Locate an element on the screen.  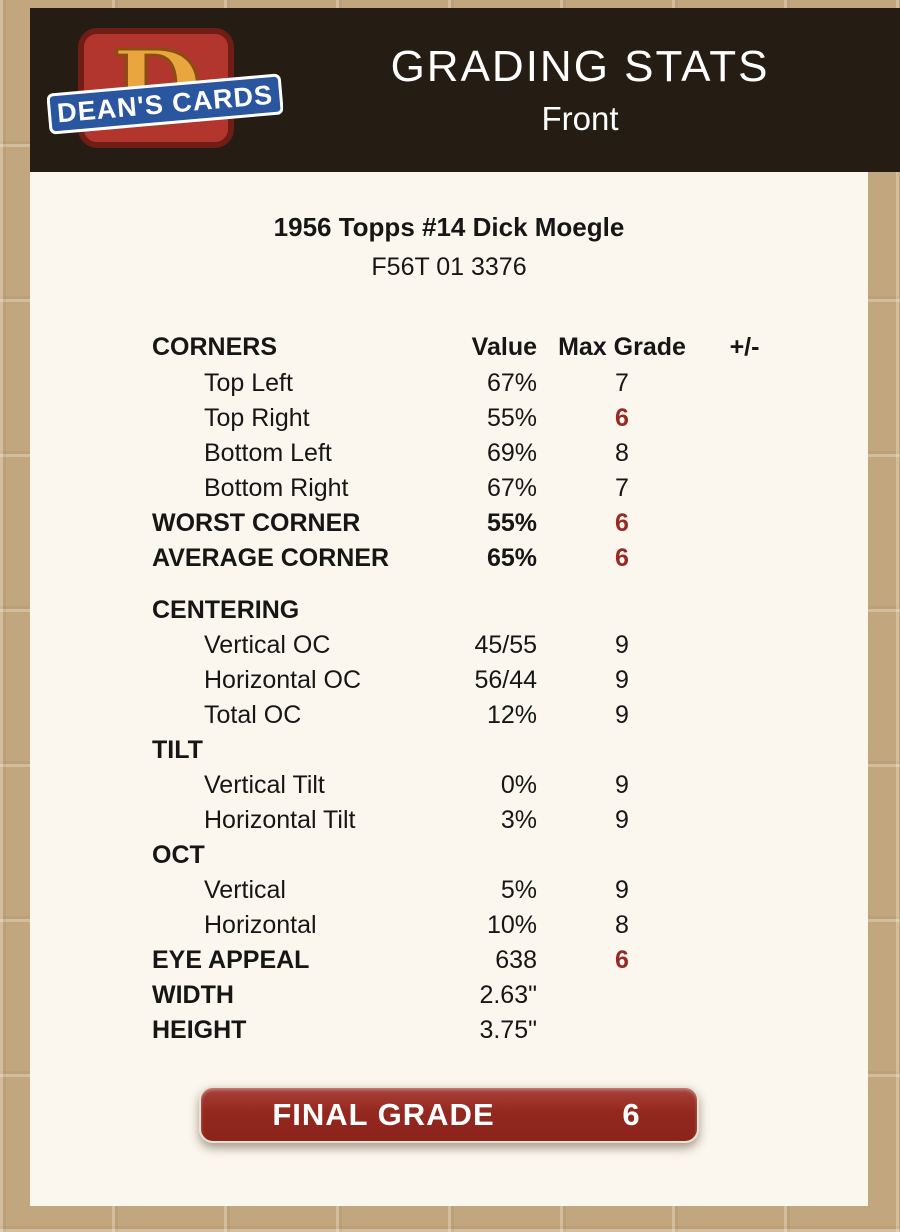
row-label: Bottom Left is located at coordinates (268, 453).